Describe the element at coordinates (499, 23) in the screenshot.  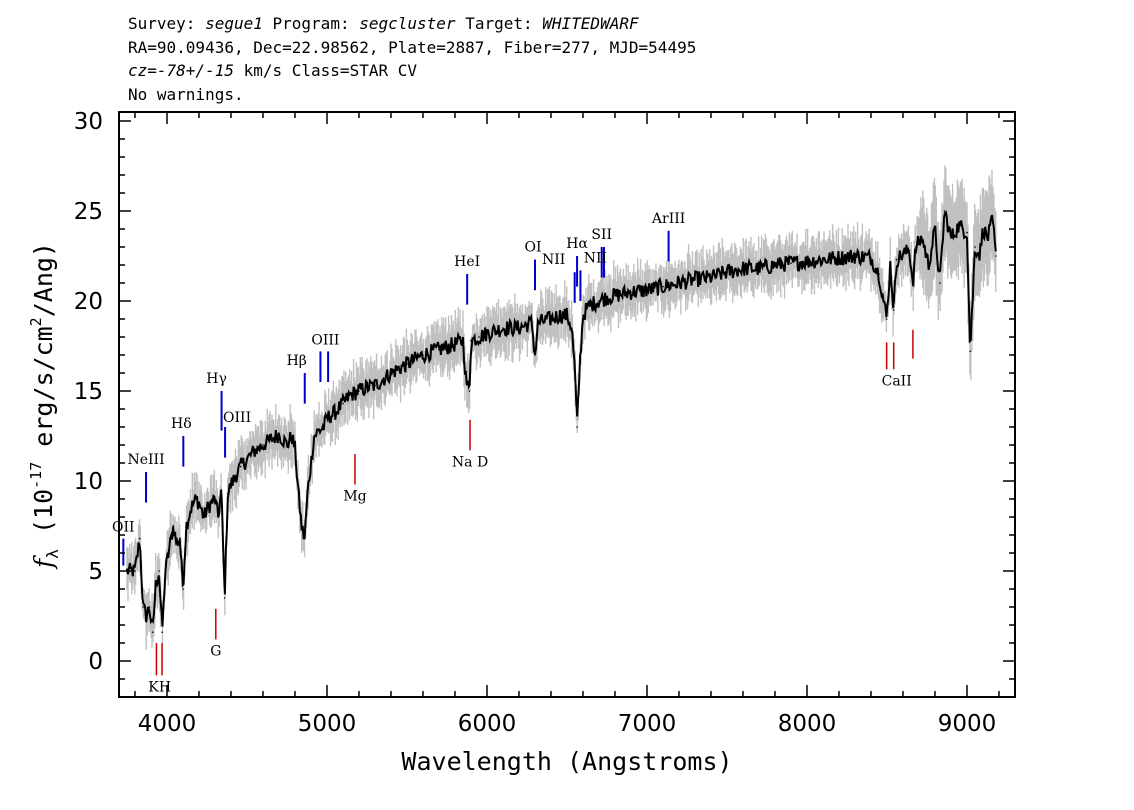
I see `target-label: Target:` at that location.